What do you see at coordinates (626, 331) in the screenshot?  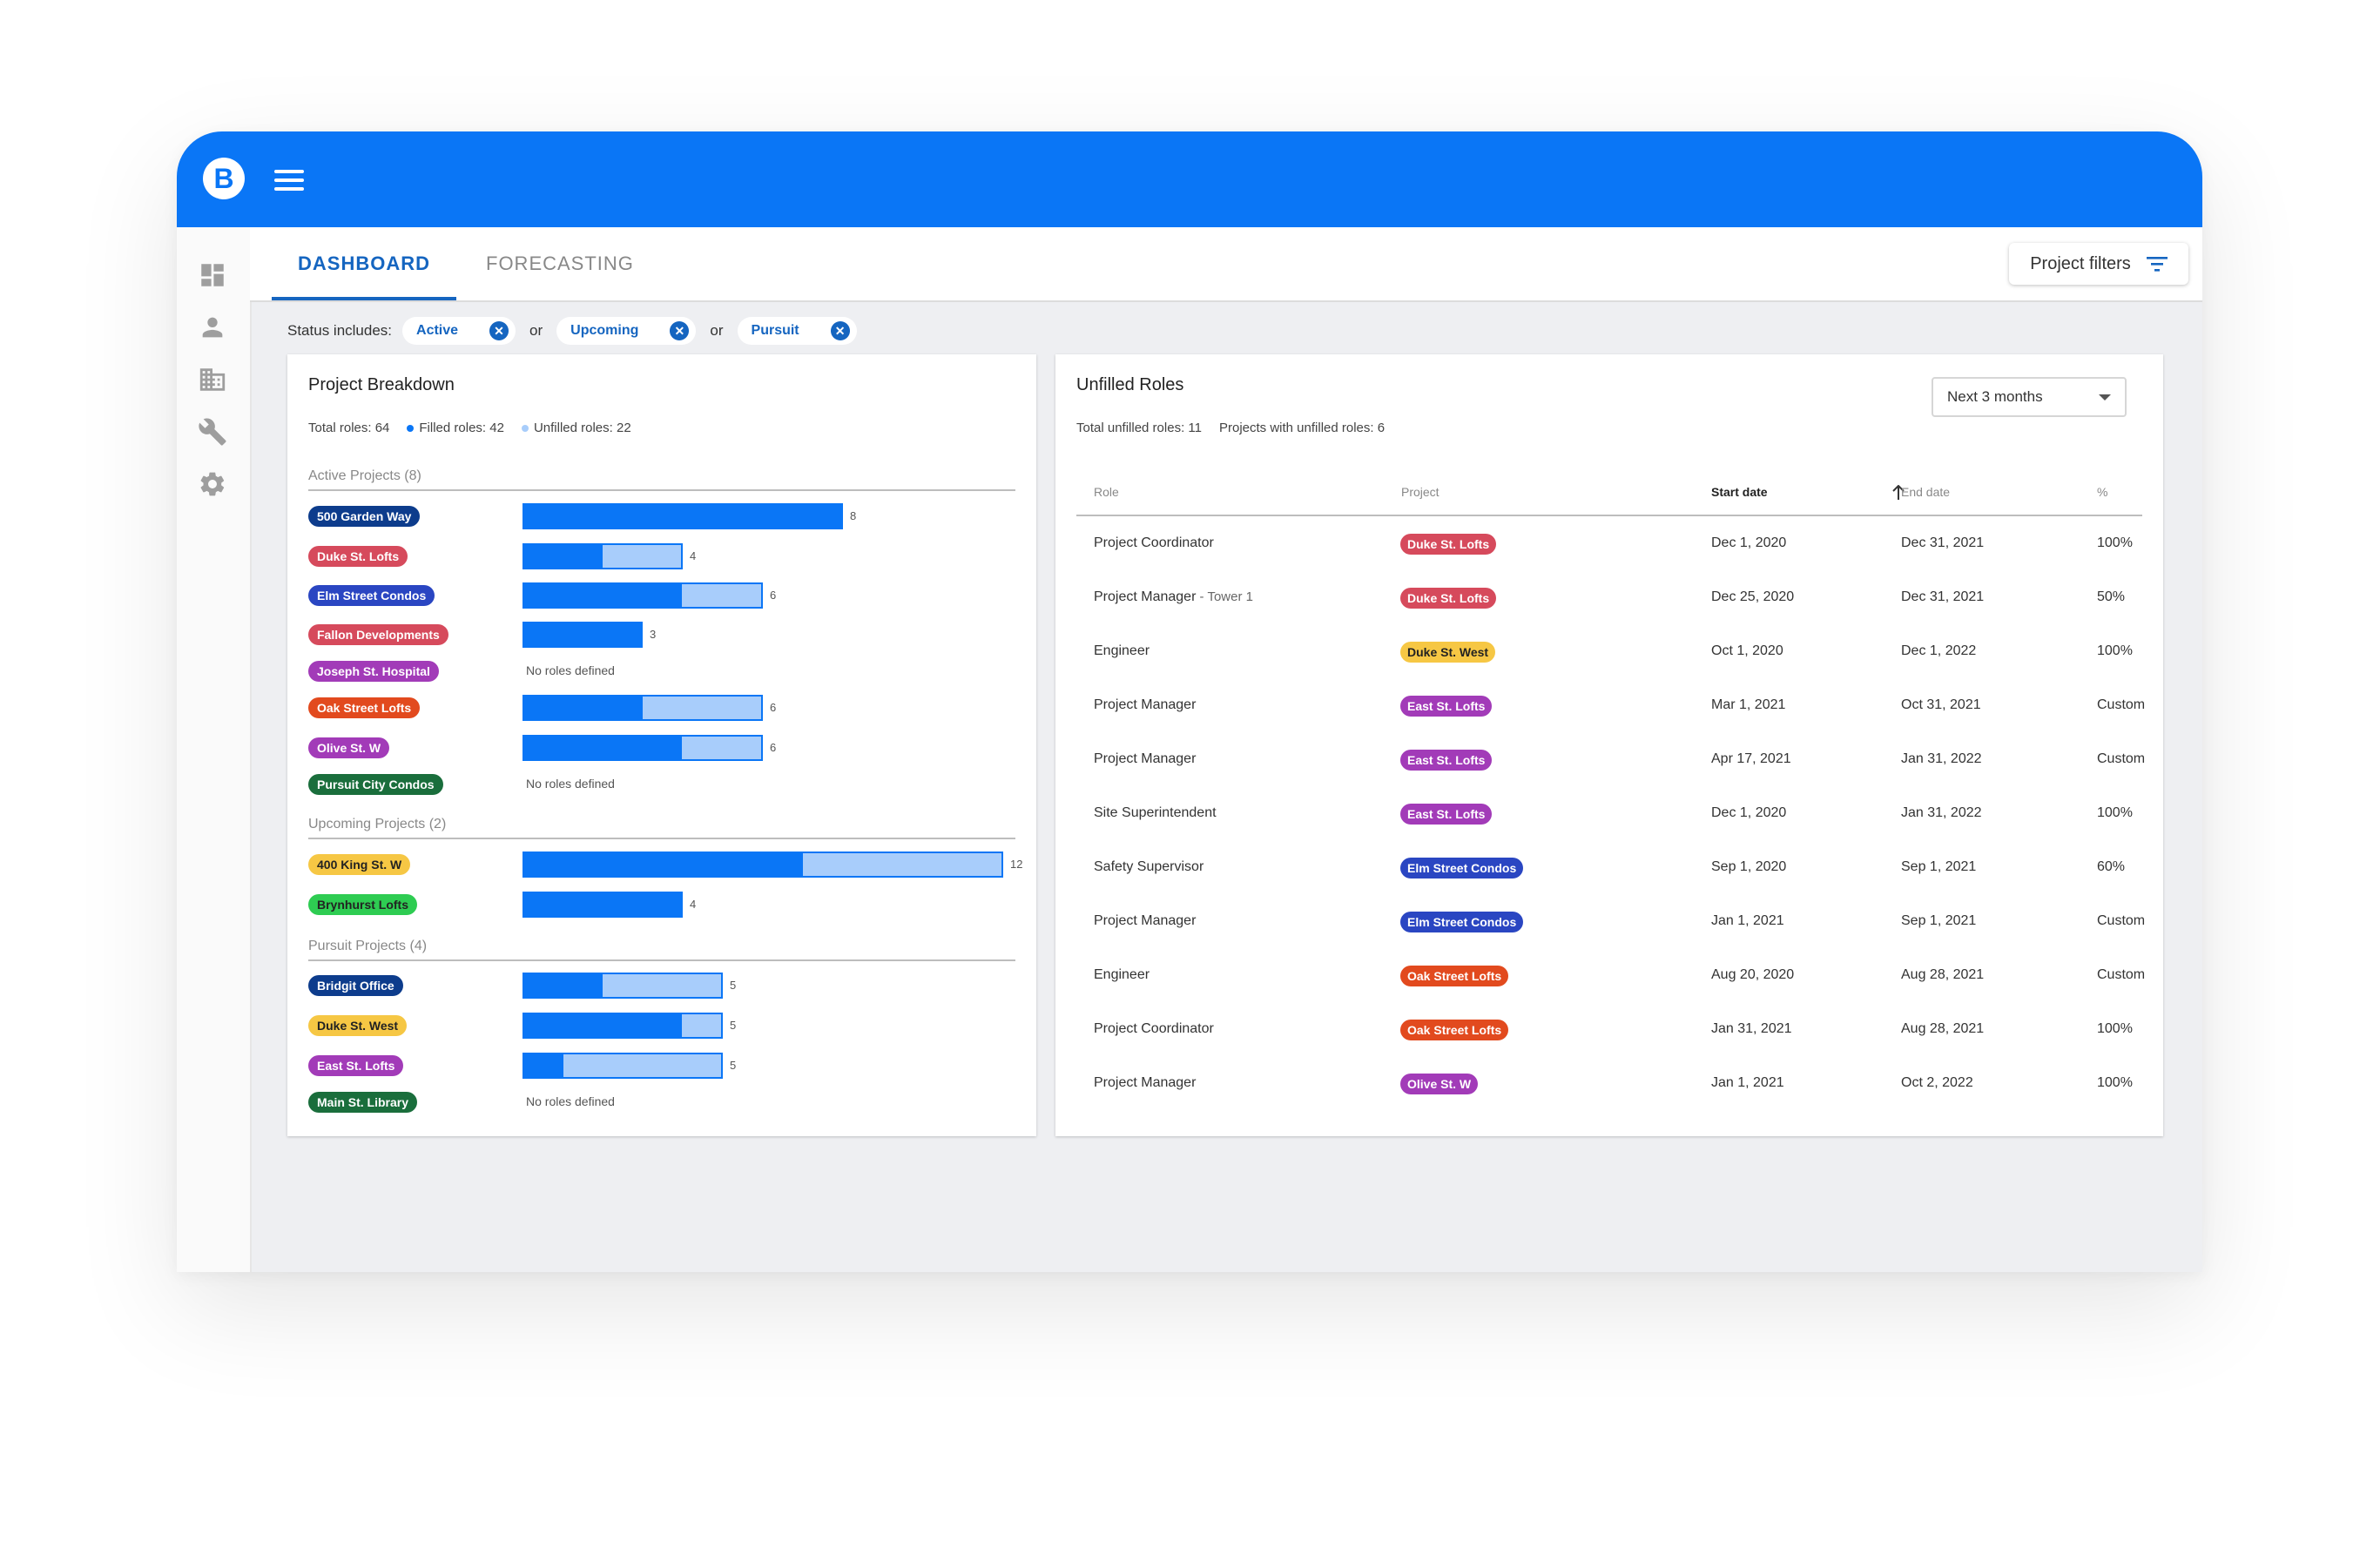 I see `status-chip-upcoming: Upcoming ✕` at bounding box center [626, 331].